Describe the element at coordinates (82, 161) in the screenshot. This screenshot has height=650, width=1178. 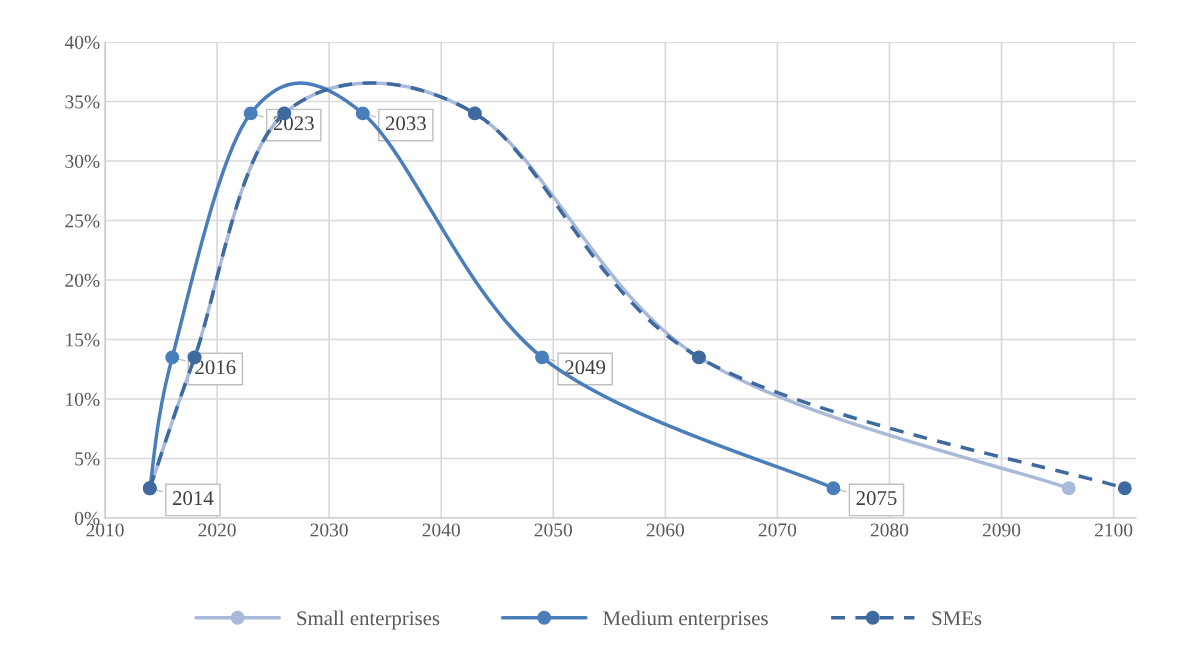
I see `y-tick-label: 30%` at that location.